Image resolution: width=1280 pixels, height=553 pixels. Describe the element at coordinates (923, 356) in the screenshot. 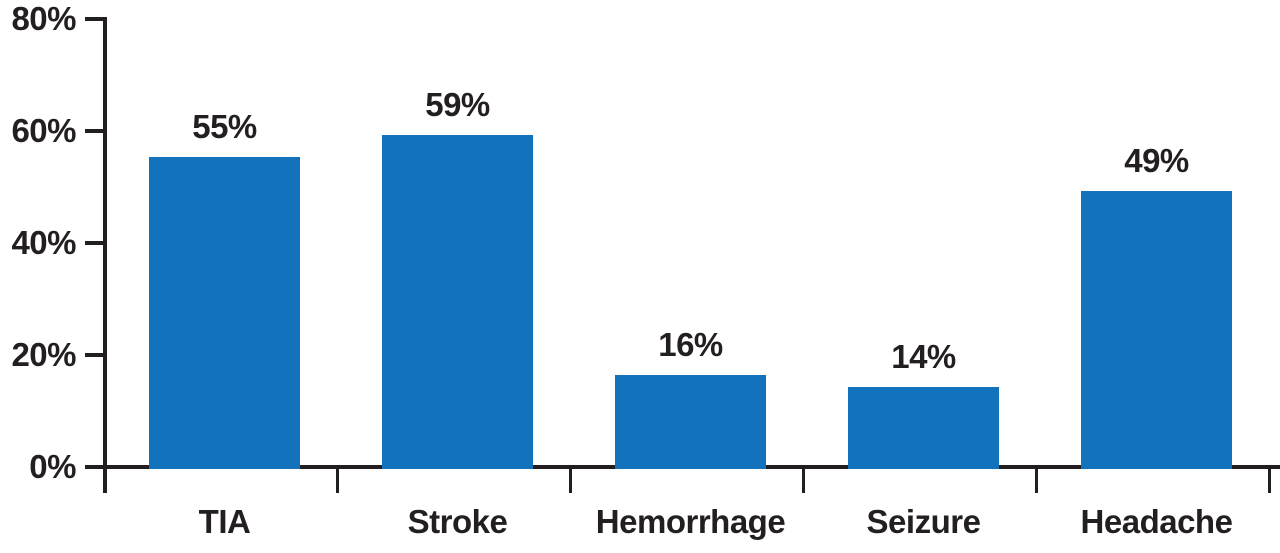

I see `bar-value-label: 14%` at that location.